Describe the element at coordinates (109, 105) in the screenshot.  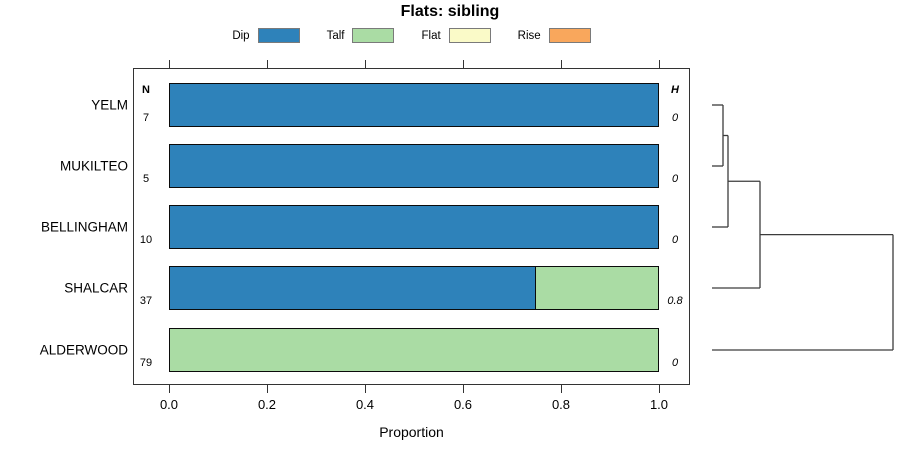
I see `category-label-yelm: YELM` at that location.